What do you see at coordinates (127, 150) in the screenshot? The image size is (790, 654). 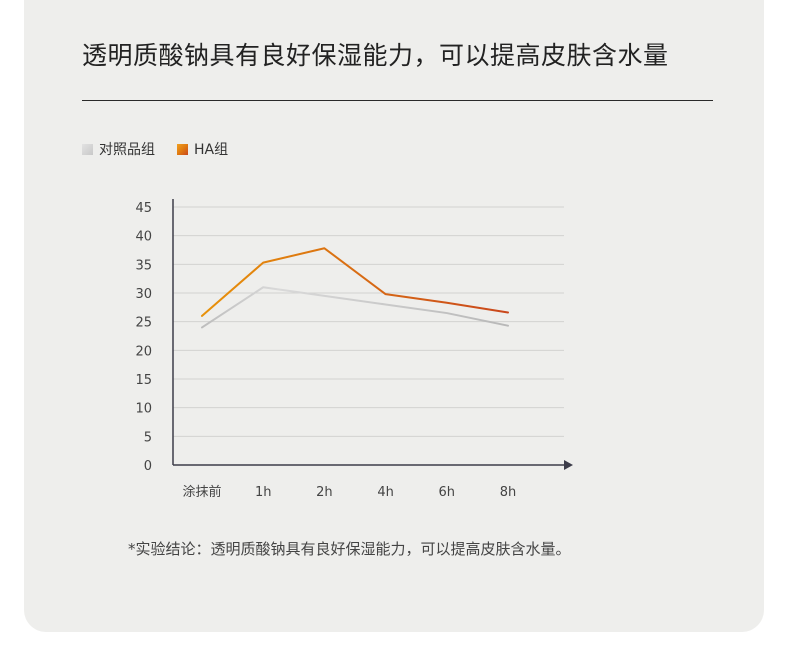 I see `legend-label-control: 对照品组` at bounding box center [127, 150].